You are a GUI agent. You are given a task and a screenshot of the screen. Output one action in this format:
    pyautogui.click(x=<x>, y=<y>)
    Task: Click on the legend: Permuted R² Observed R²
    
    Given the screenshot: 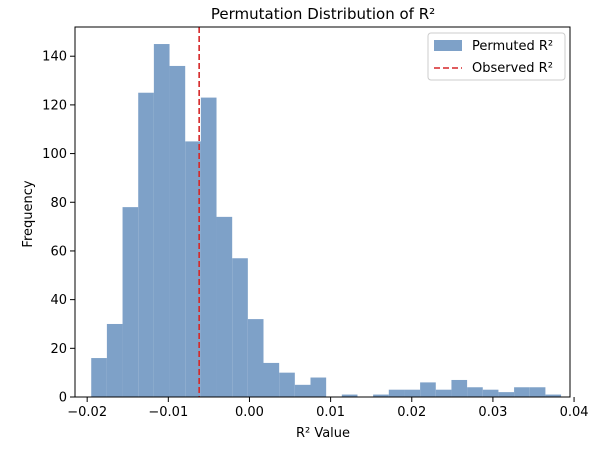 What is the action you would take?
    pyautogui.click(x=496, y=56)
    